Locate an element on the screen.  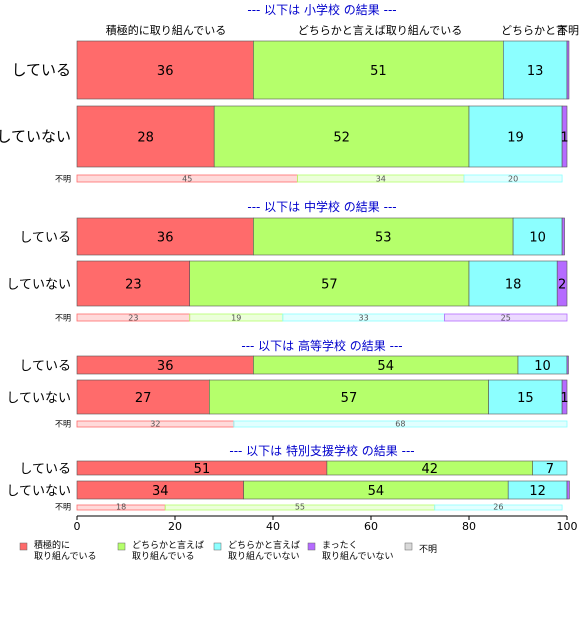
x-tick-label: 0 is located at coordinates (77, 526).